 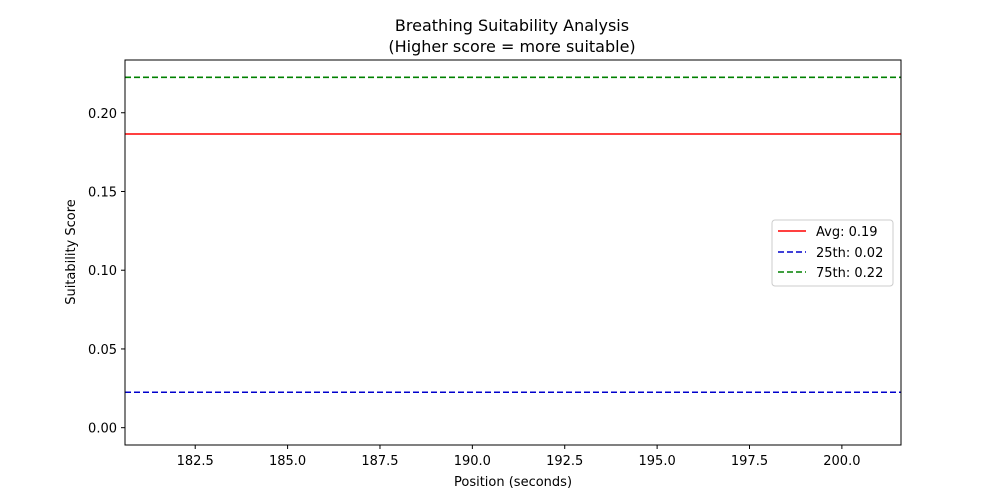 I want to click on y-tick-label: 0.10, so click(x=102, y=271).